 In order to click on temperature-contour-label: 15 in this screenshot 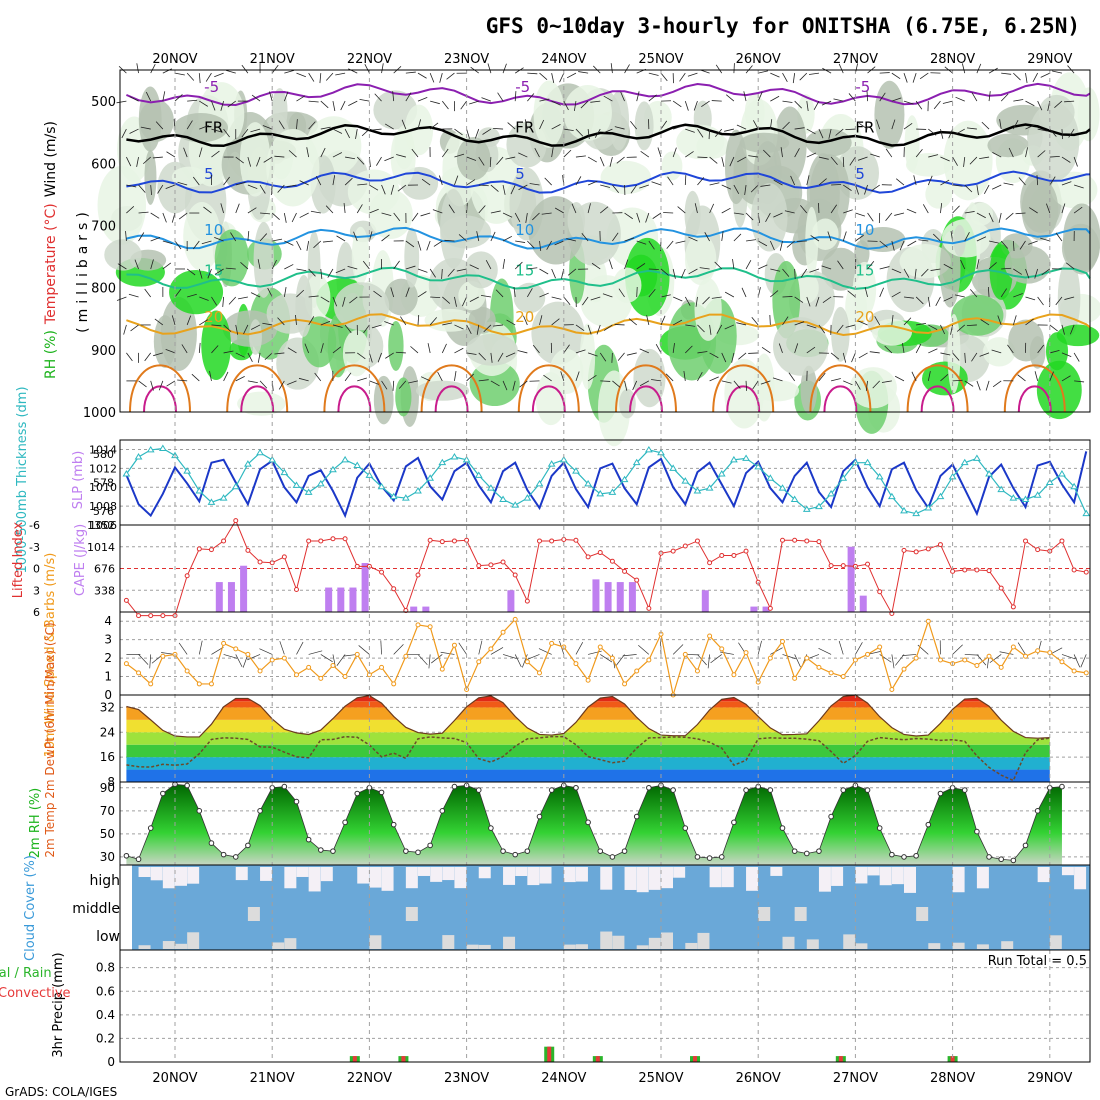, I will do `click(524, 270)`.